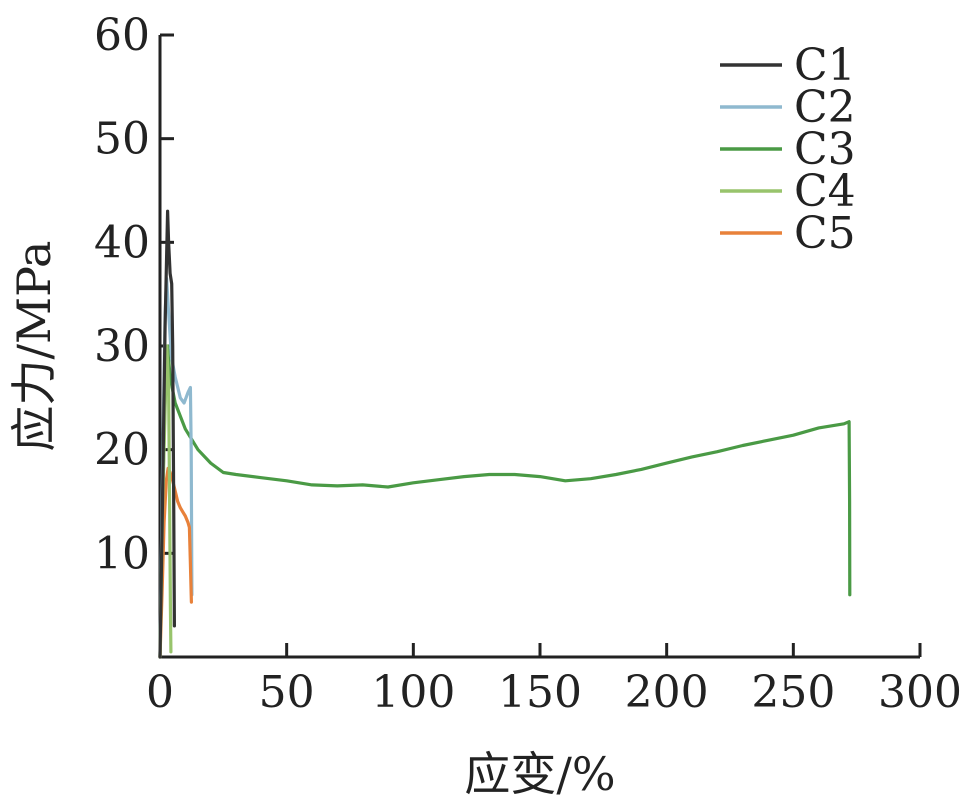 The image size is (967, 810). What do you see at coordinates (540, 692) in the screenshot?
I see `x-tick-label: 150` at bounding box center [540, 692].